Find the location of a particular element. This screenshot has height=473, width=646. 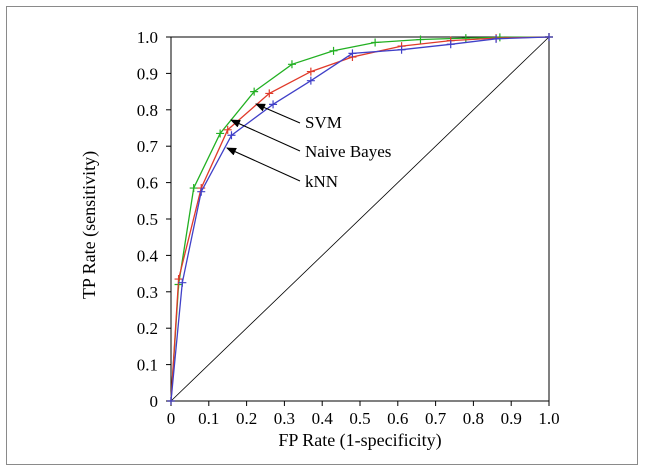

y-tick-label: 0.4 is located at coordinates (148, 255).